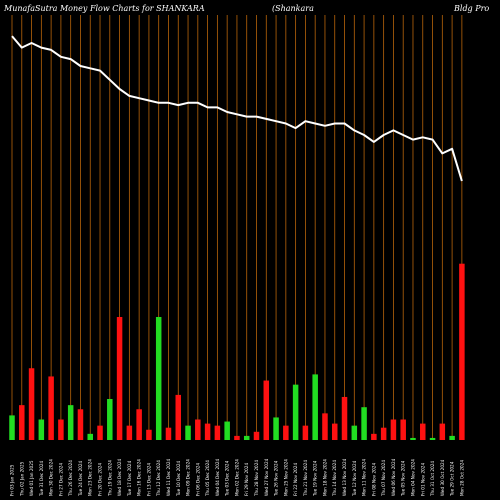  What do you see at coordinates (403, 478) in the screenshot?
I see `x-tick-label: Tue 05 Nov 2024` at bounding box center [403, 478].